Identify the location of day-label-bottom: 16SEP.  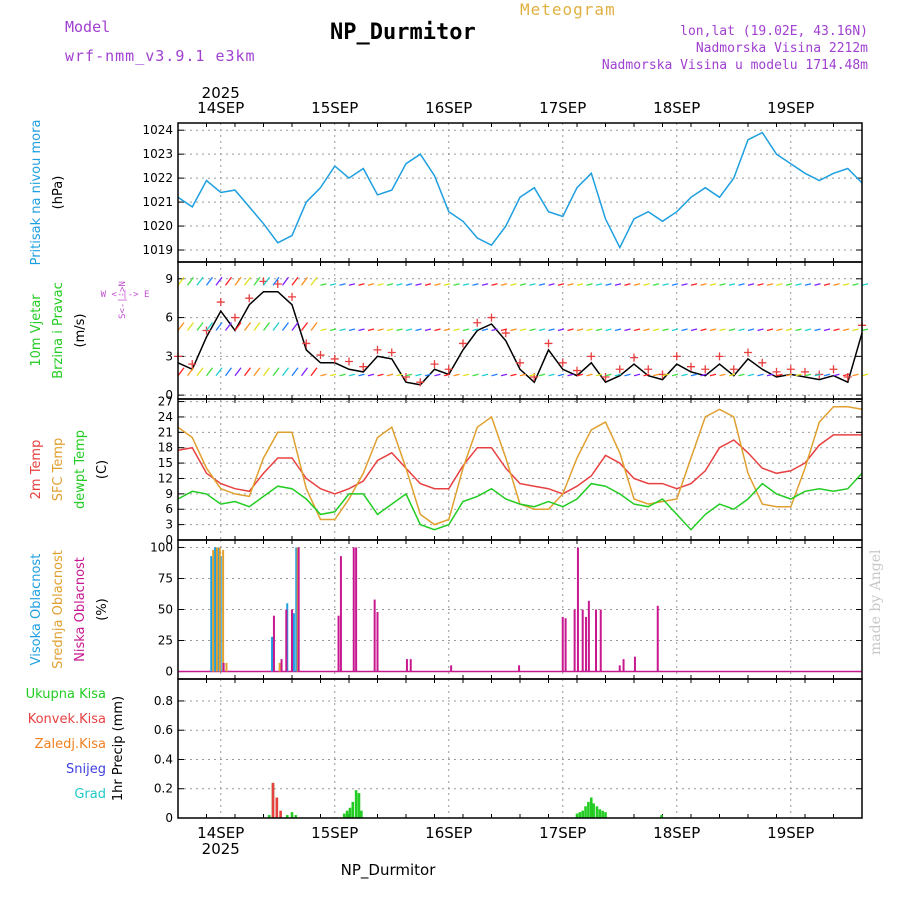
(448, 833).